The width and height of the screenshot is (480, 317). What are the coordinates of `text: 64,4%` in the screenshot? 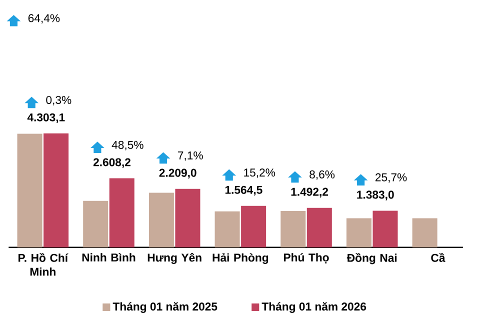 It's located at (44, 19).